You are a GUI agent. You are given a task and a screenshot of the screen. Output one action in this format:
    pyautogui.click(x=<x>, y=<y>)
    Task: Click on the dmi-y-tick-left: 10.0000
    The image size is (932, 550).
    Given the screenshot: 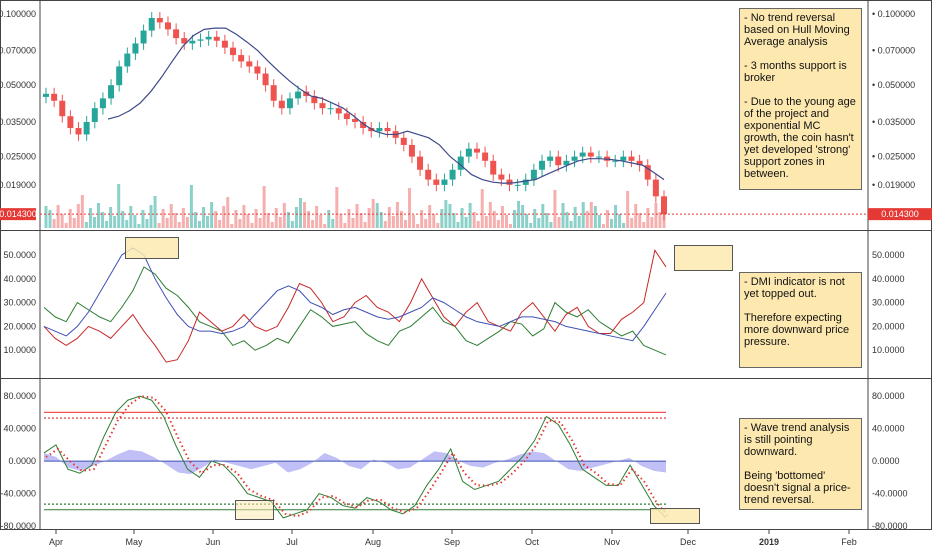 What is the action you would take?
    pyautogui.click(x=19, y=350)
    